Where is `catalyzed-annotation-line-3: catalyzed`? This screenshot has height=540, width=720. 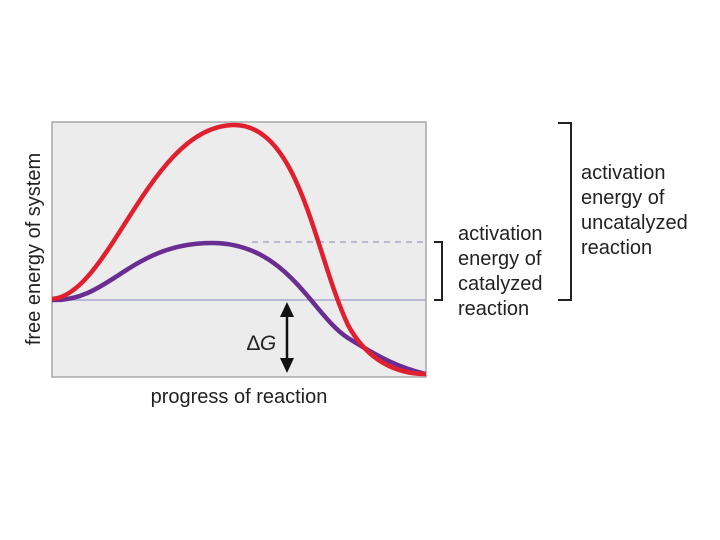
catalyzed-annotation-line-3: catalyzed is located at coordinates (500, 284).